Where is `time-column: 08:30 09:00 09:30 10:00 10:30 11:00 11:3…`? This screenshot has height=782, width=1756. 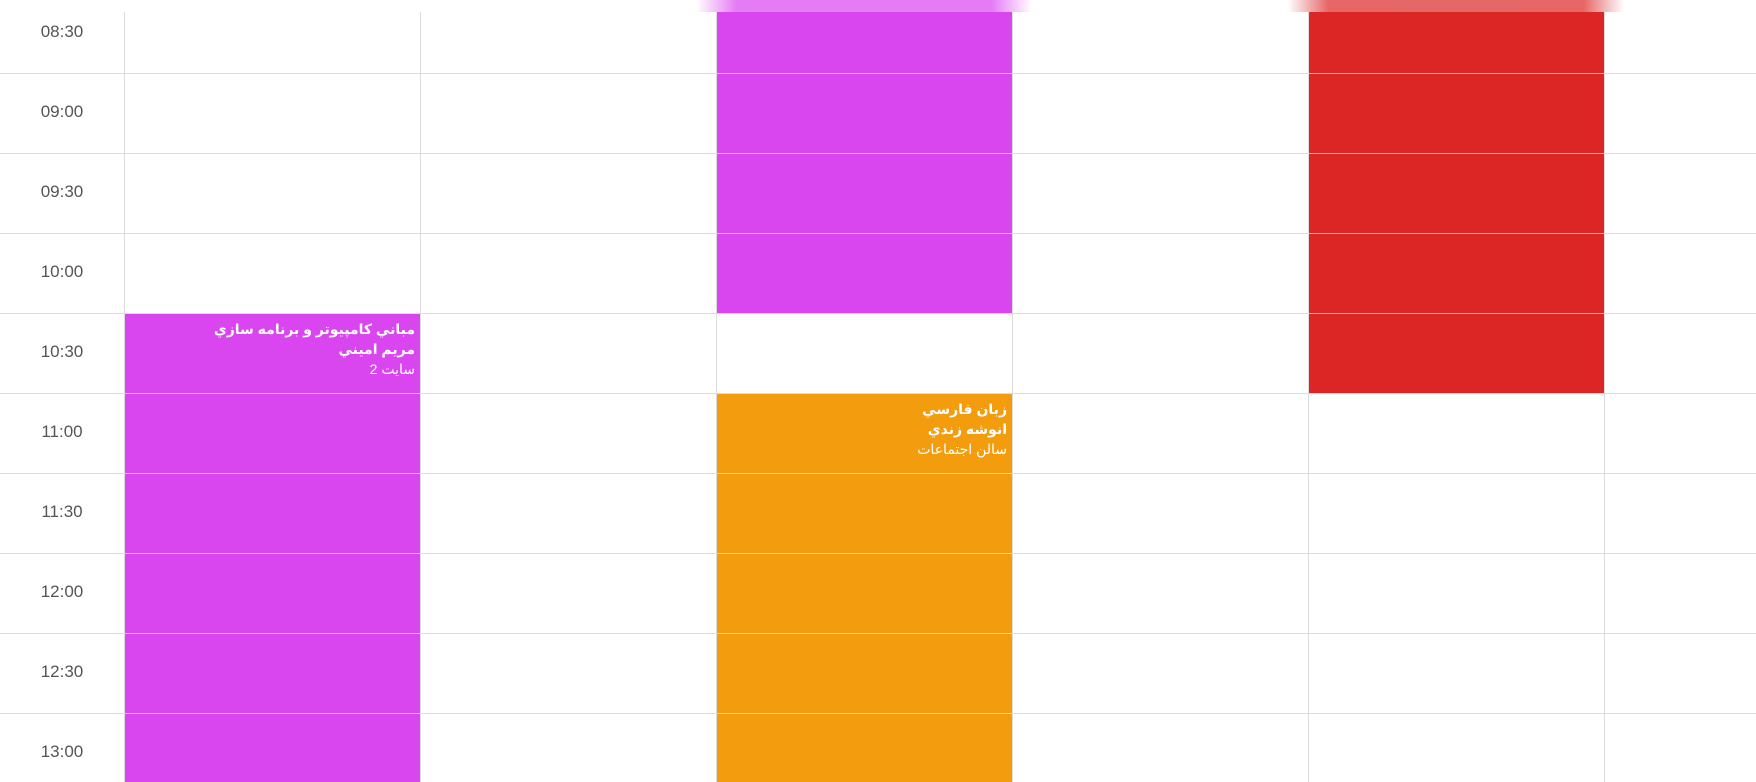 time-column: 08:30 09:00 09:30 10:00 10:30 11:00 11:3… is located at coordinates (62, 391).